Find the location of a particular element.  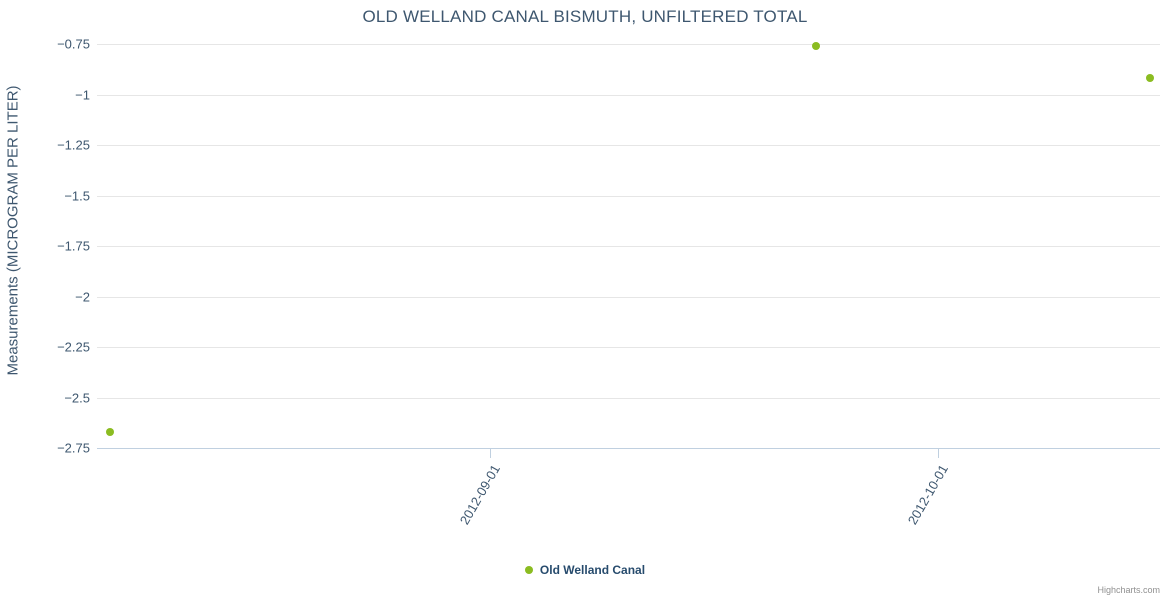

legend-item-label: Old Welland Canal is located at coordinates (592, 570).